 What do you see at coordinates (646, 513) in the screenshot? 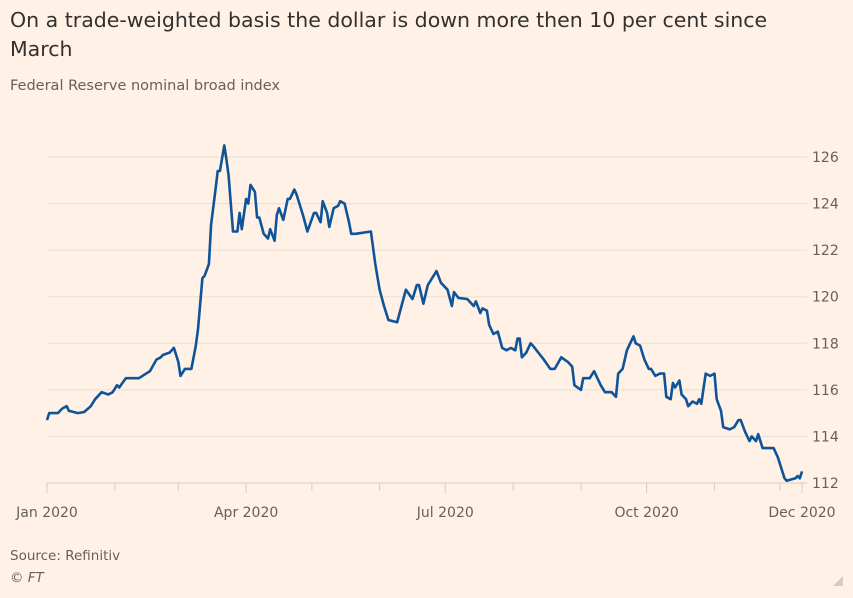
I see `x-tick-label: Oct 2020` at bounding box center [646, 513].